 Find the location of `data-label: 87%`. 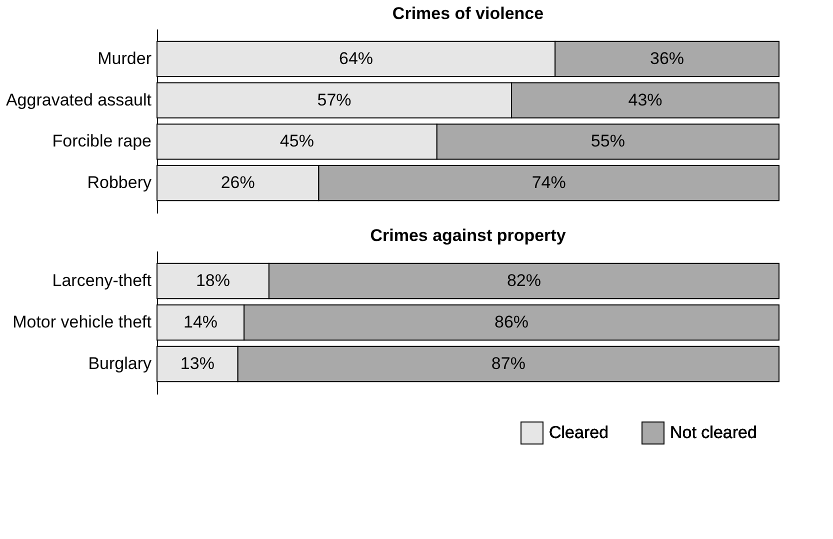

data-label: 87% is located at coordinates (508, 363).